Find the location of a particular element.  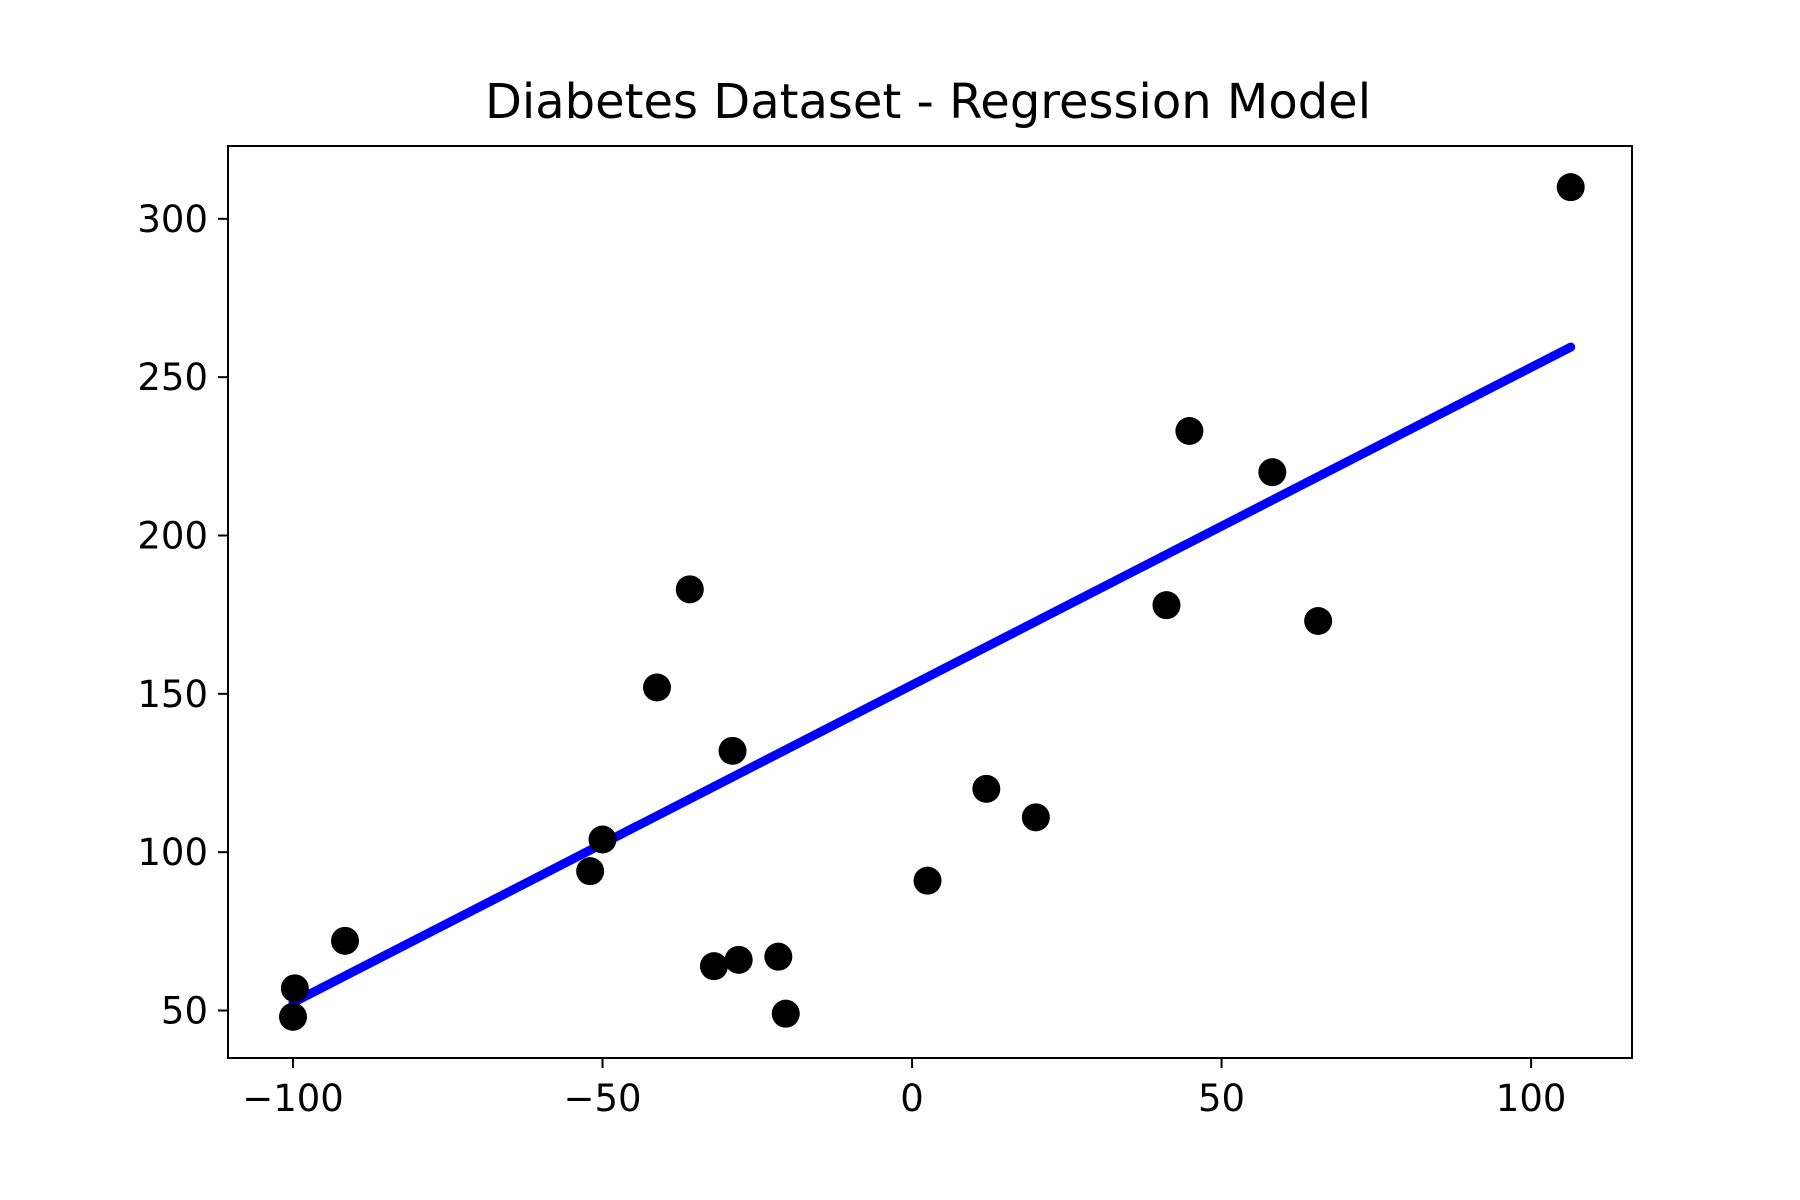

x-tick-label: 0 is located at coordinates (912, 1098).